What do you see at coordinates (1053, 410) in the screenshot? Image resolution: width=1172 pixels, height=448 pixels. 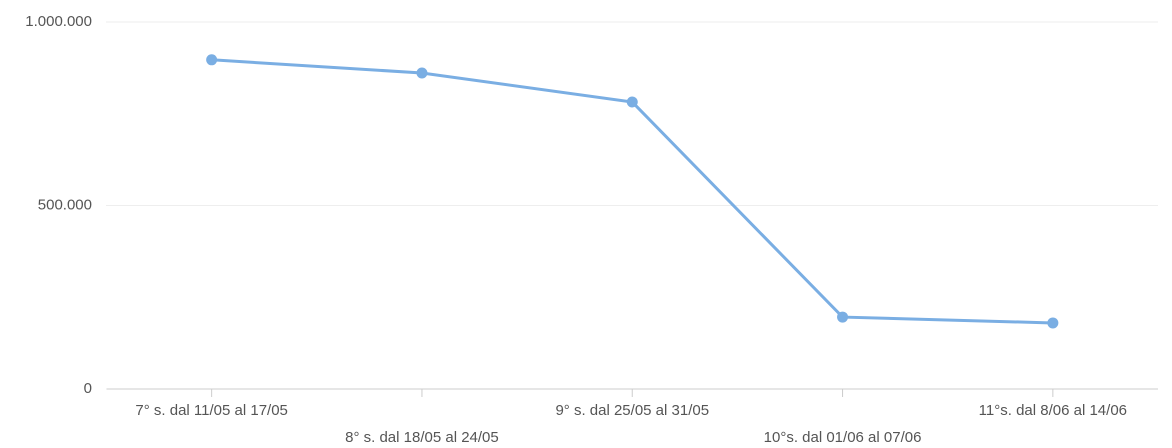 I see `x-tick-label: 11°s. dal 8/06 al 14/06` at bounding box center [1053, 410].